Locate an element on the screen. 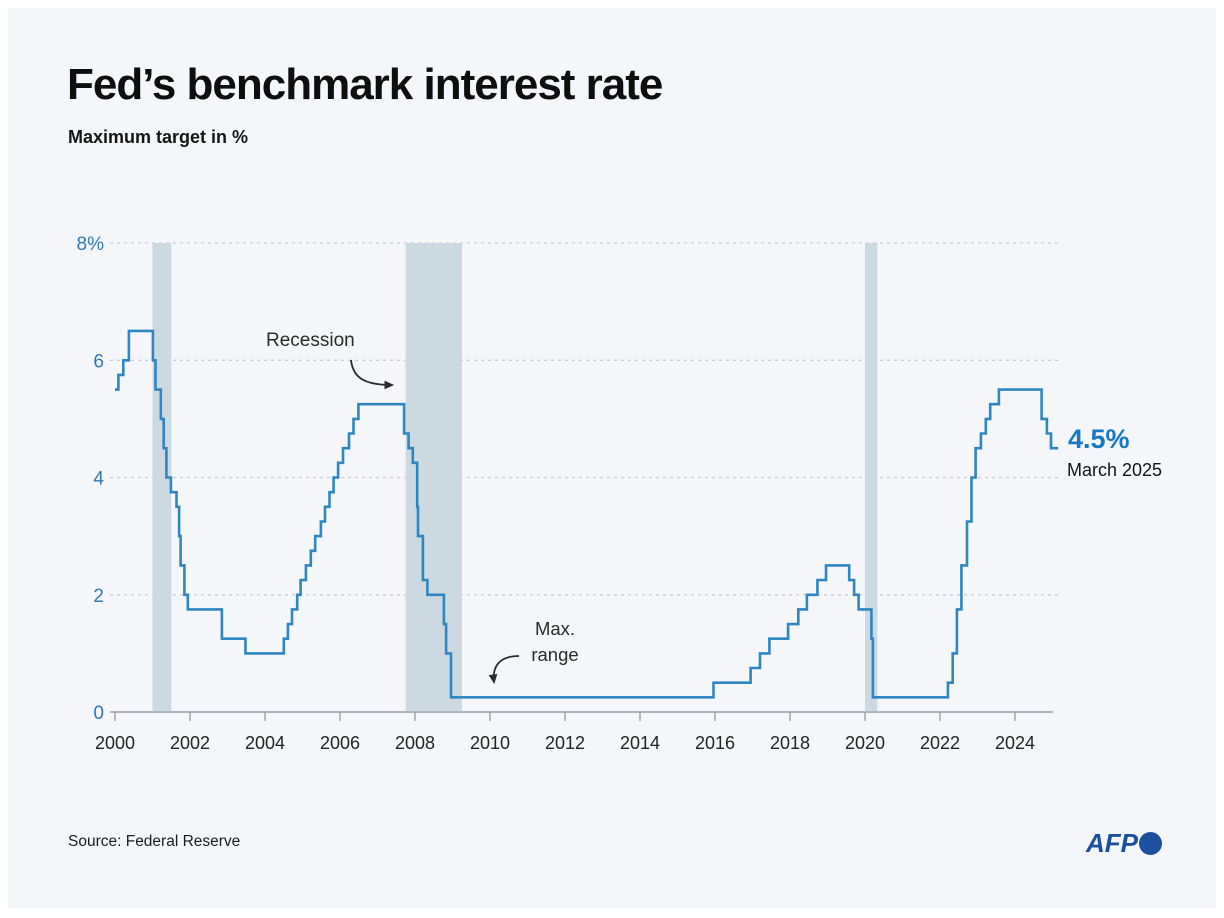  x-tick-label: 2000 is located at coordinates (115, 743).